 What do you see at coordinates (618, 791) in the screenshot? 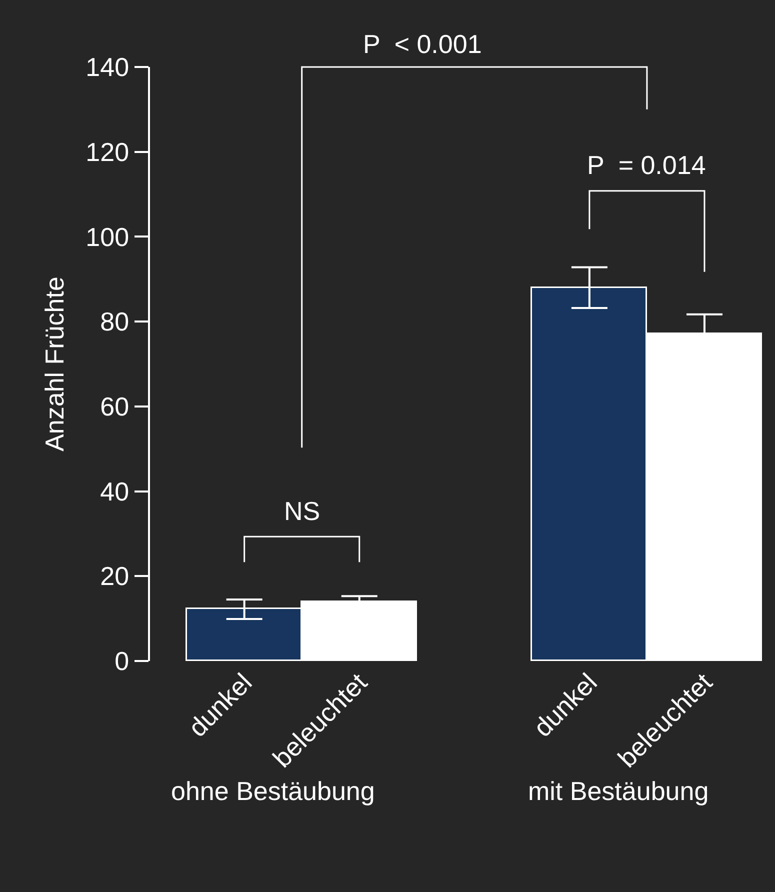
I see `text: mit Bestäubung` at bounding box center [618, 791].